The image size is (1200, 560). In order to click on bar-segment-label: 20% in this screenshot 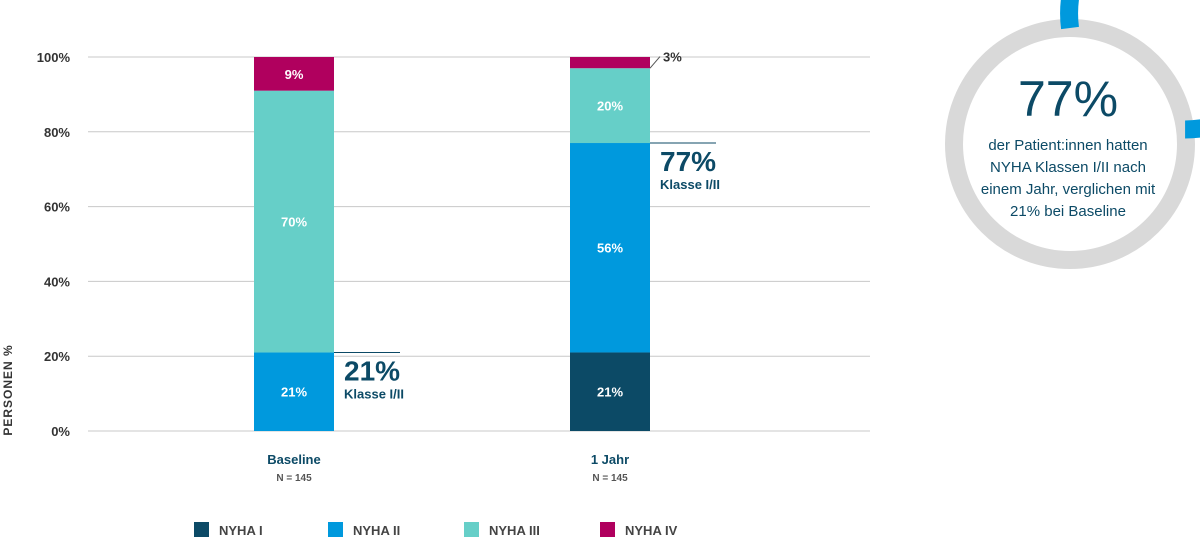, I will do `click(610, 106)`.